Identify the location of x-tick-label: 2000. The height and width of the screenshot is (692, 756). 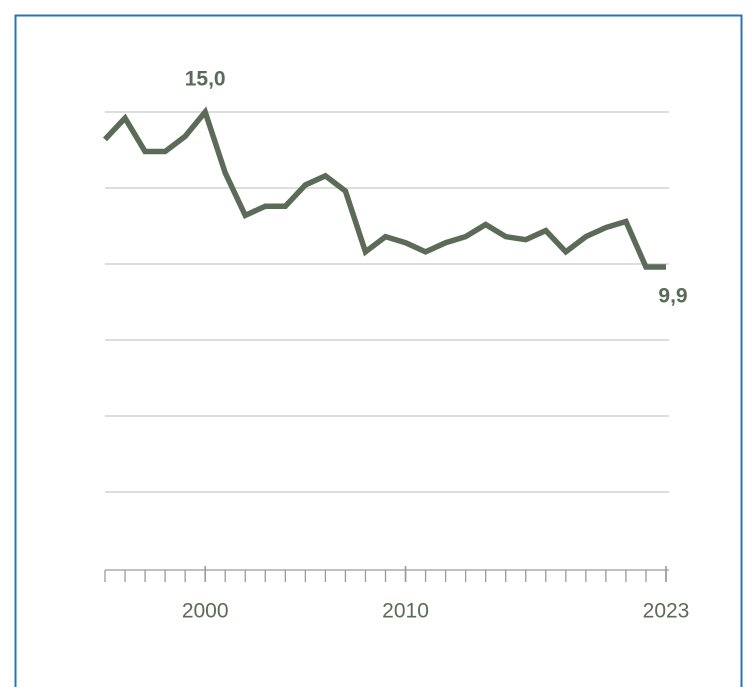
(205, 611).